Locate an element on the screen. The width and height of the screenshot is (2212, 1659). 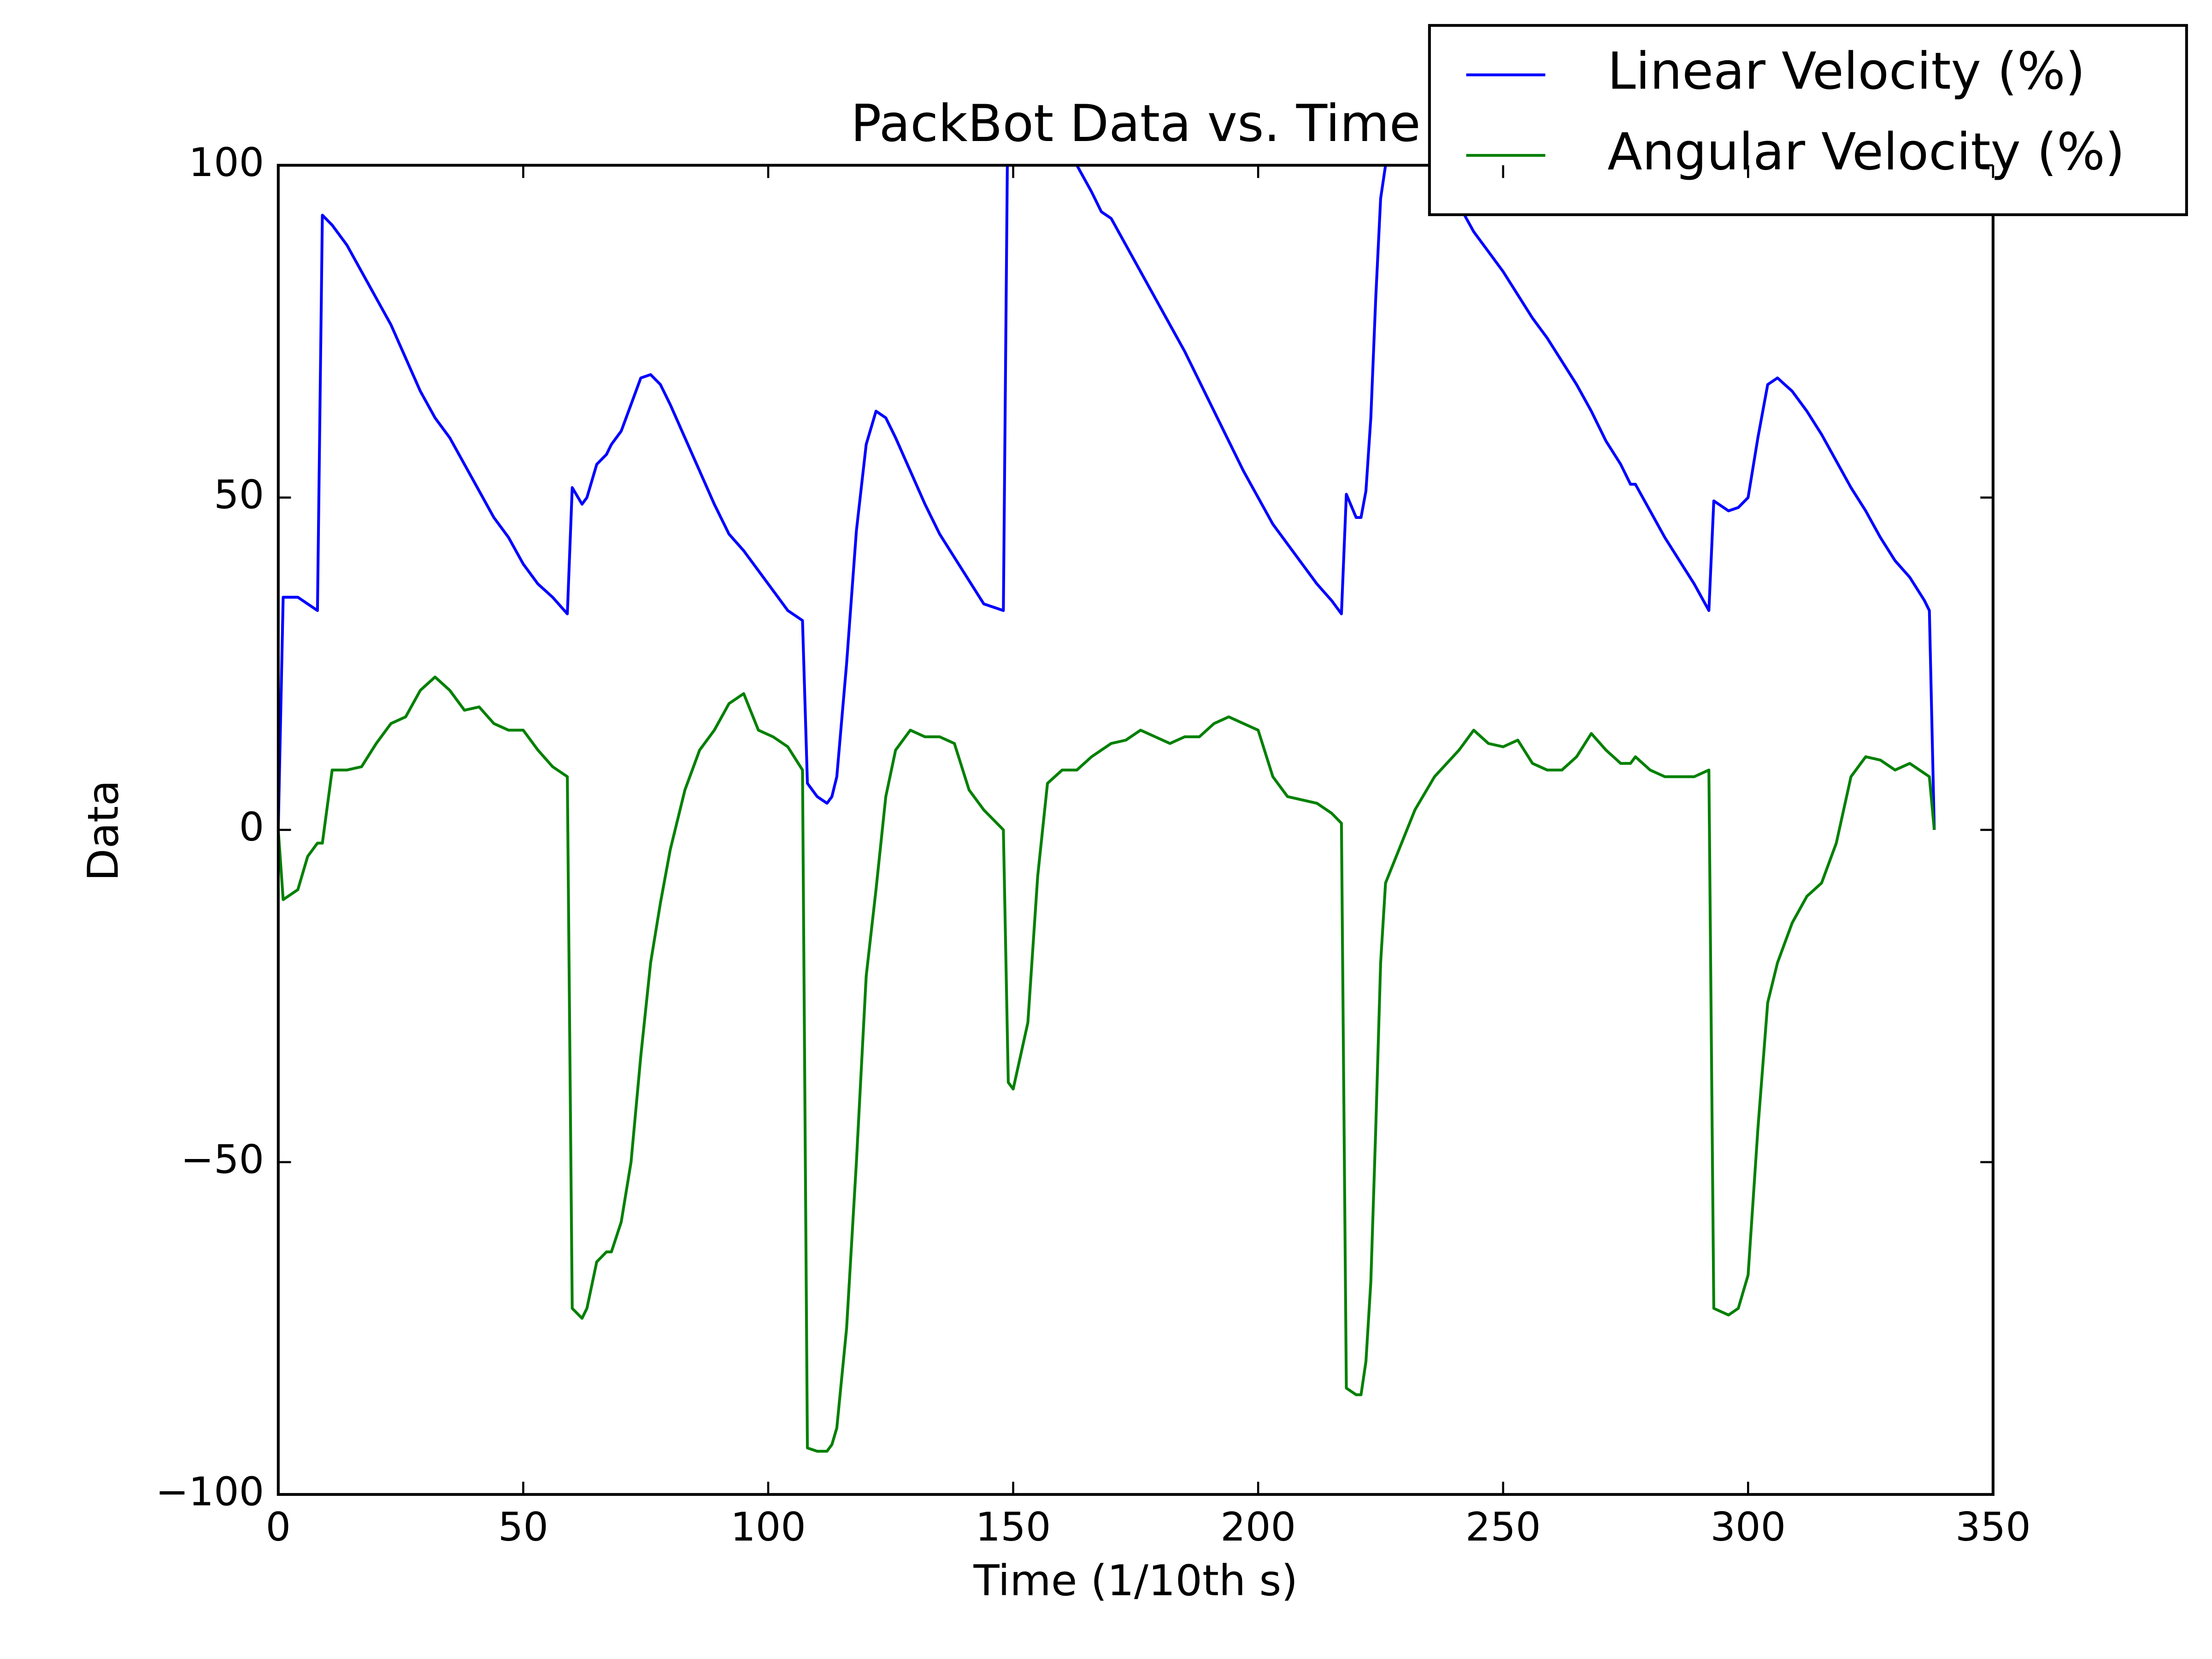
x-tick-label: 200 is located at coordinates (1258, 1527).